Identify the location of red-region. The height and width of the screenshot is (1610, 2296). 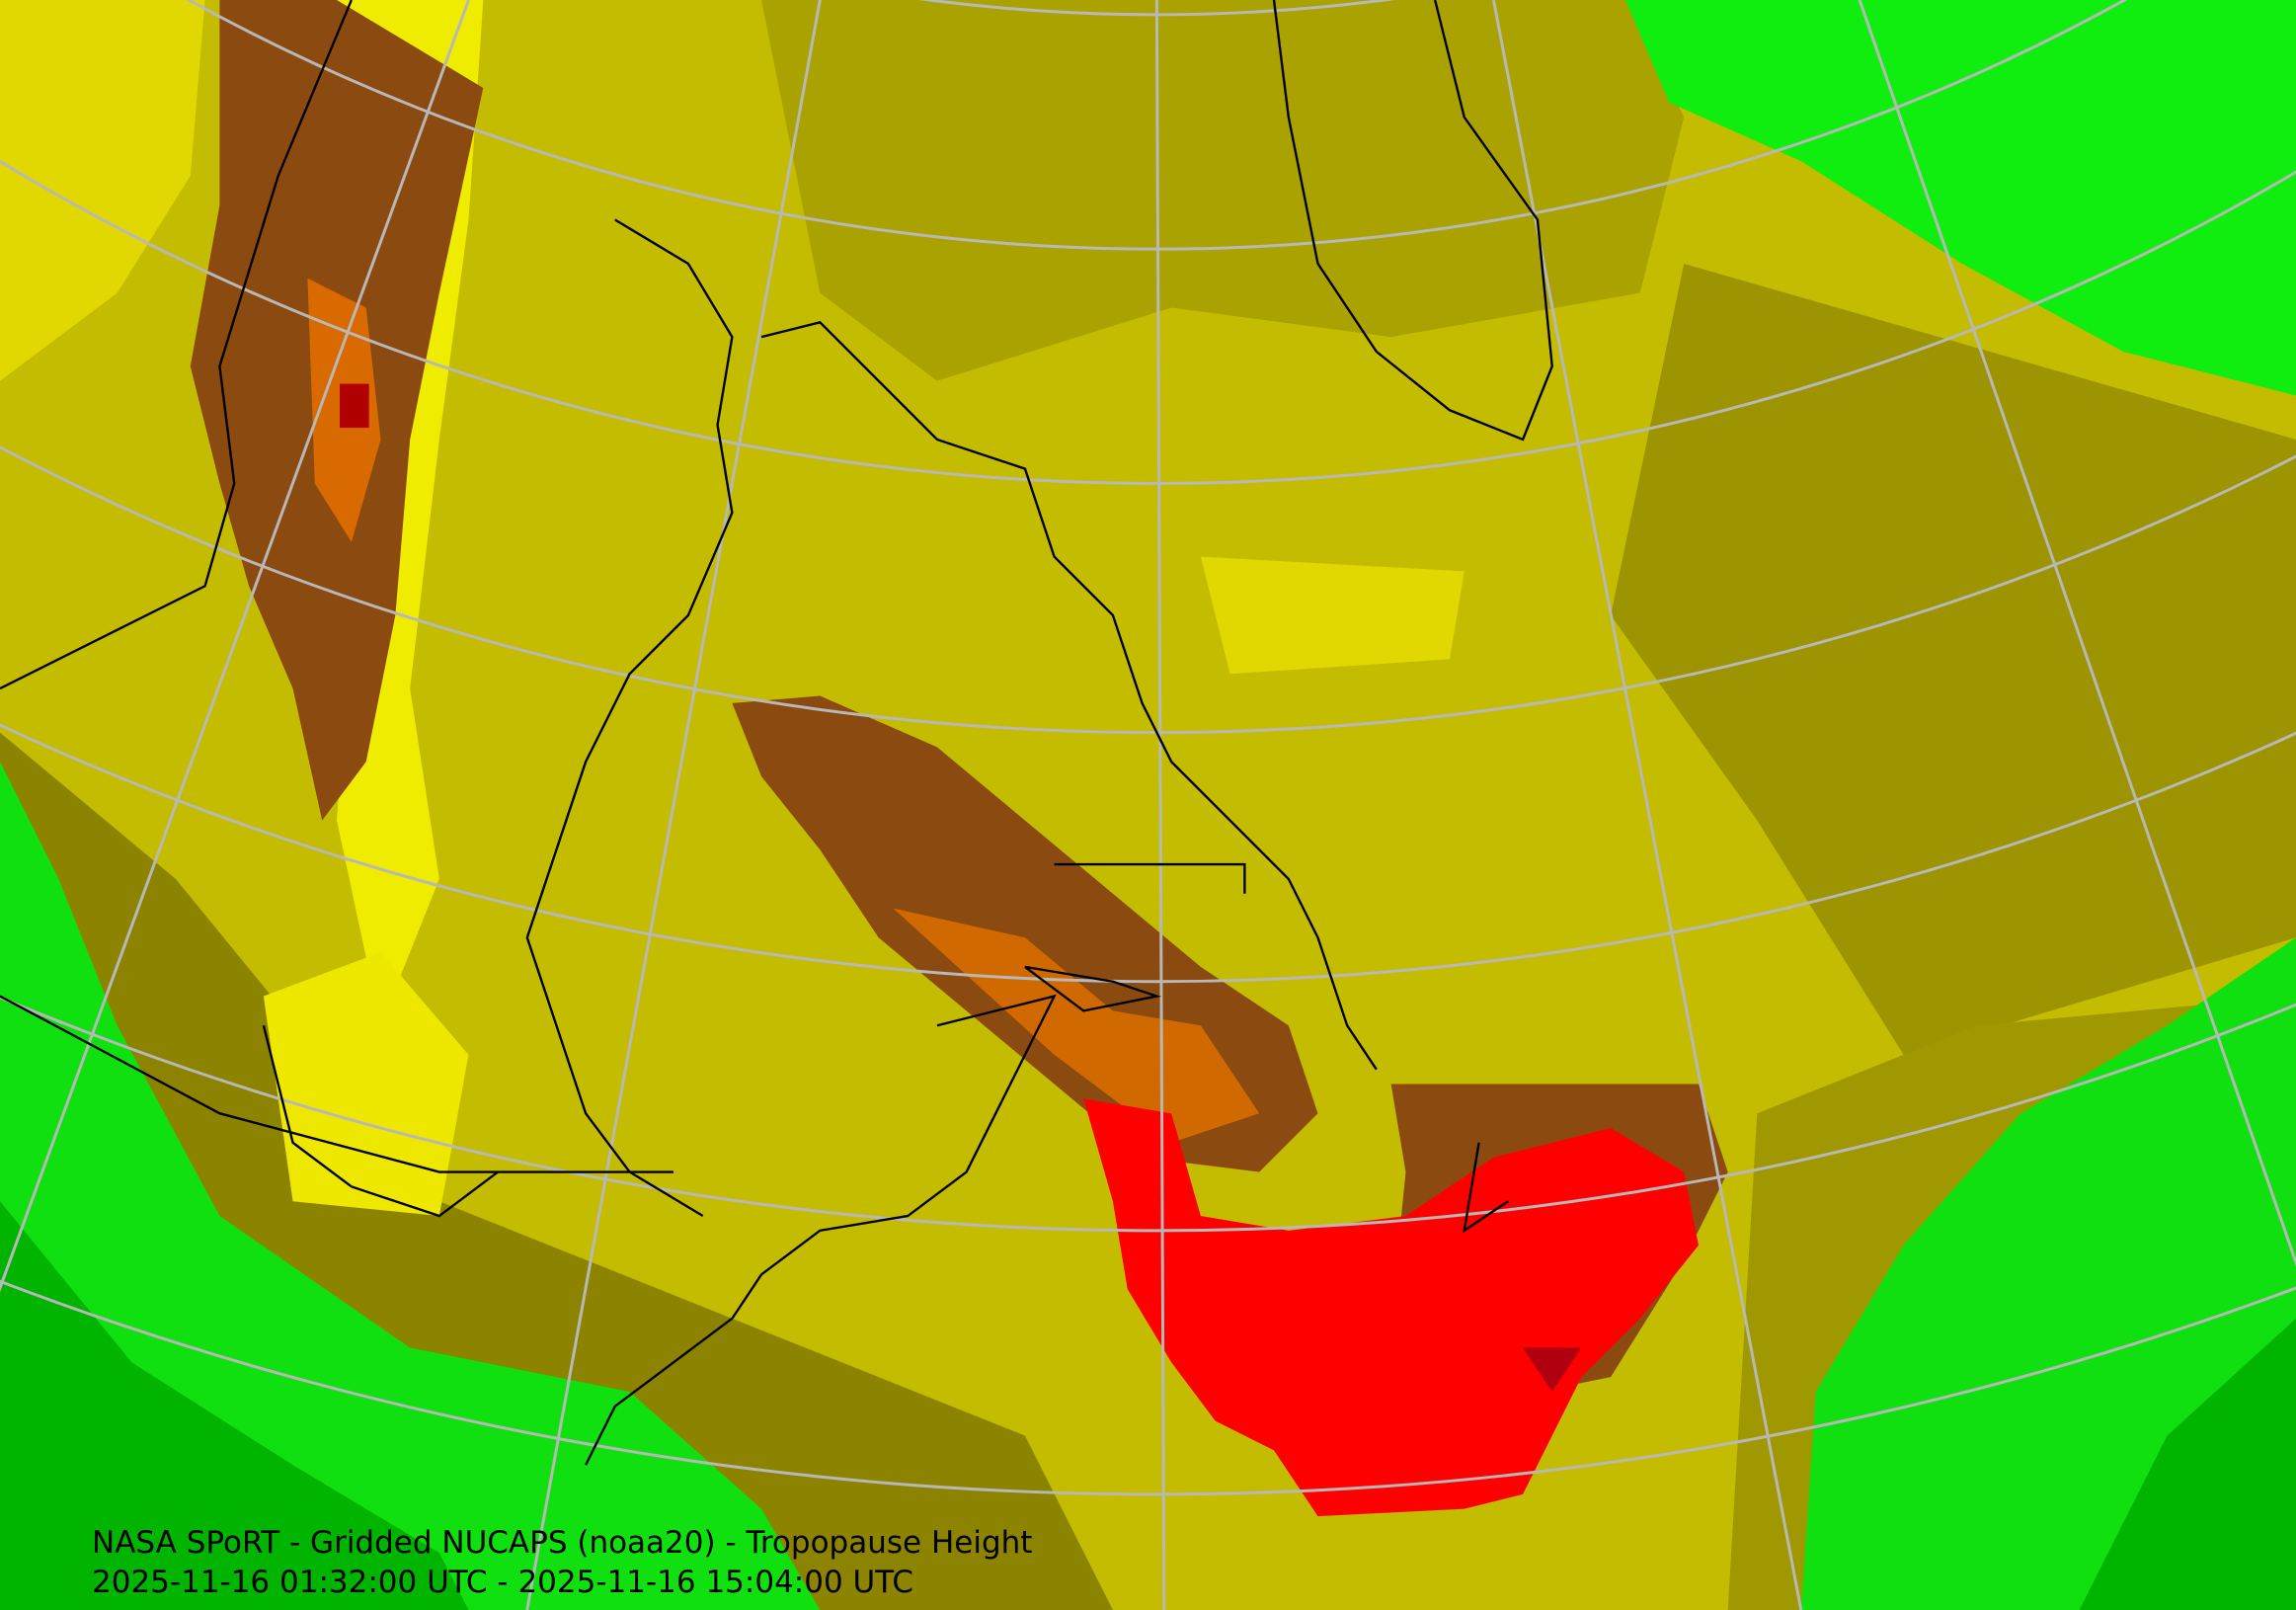
(1391, 1307).